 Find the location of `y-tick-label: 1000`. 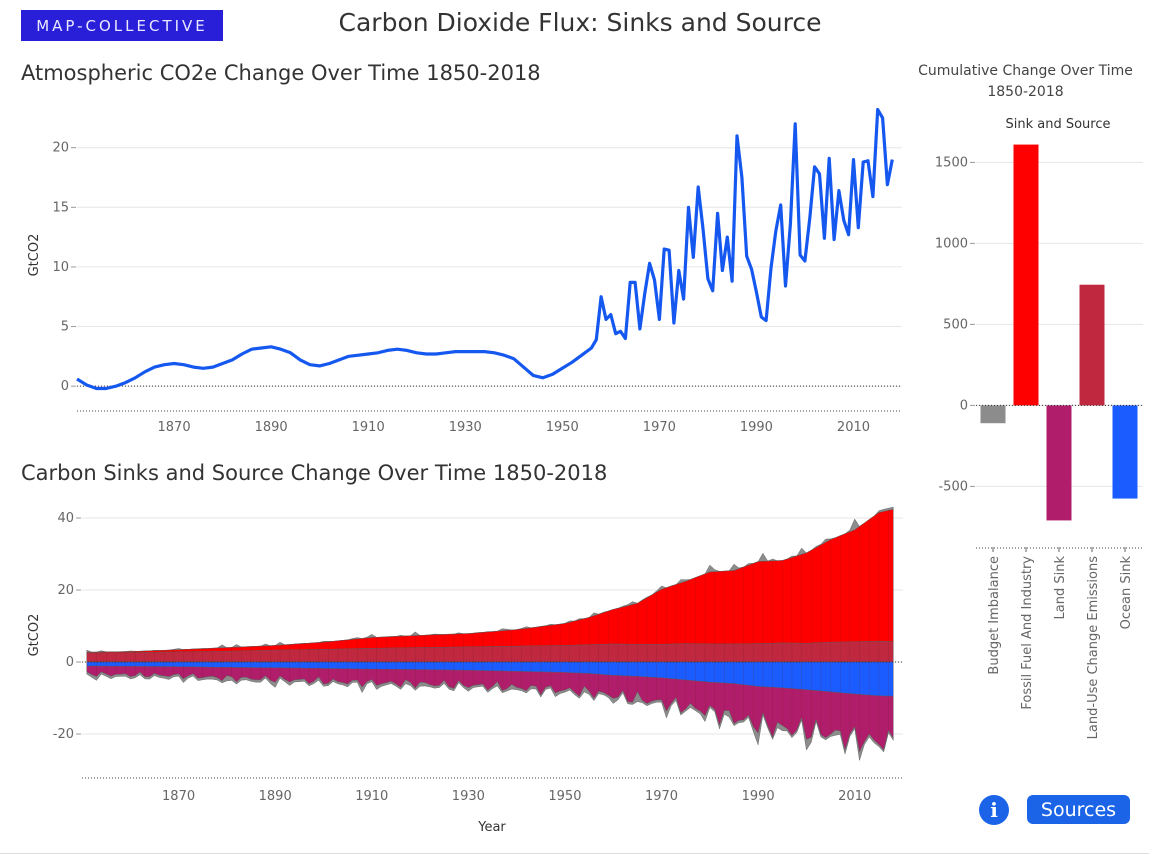

y-tick-label: 1000 is located at coordinates (951, 243).